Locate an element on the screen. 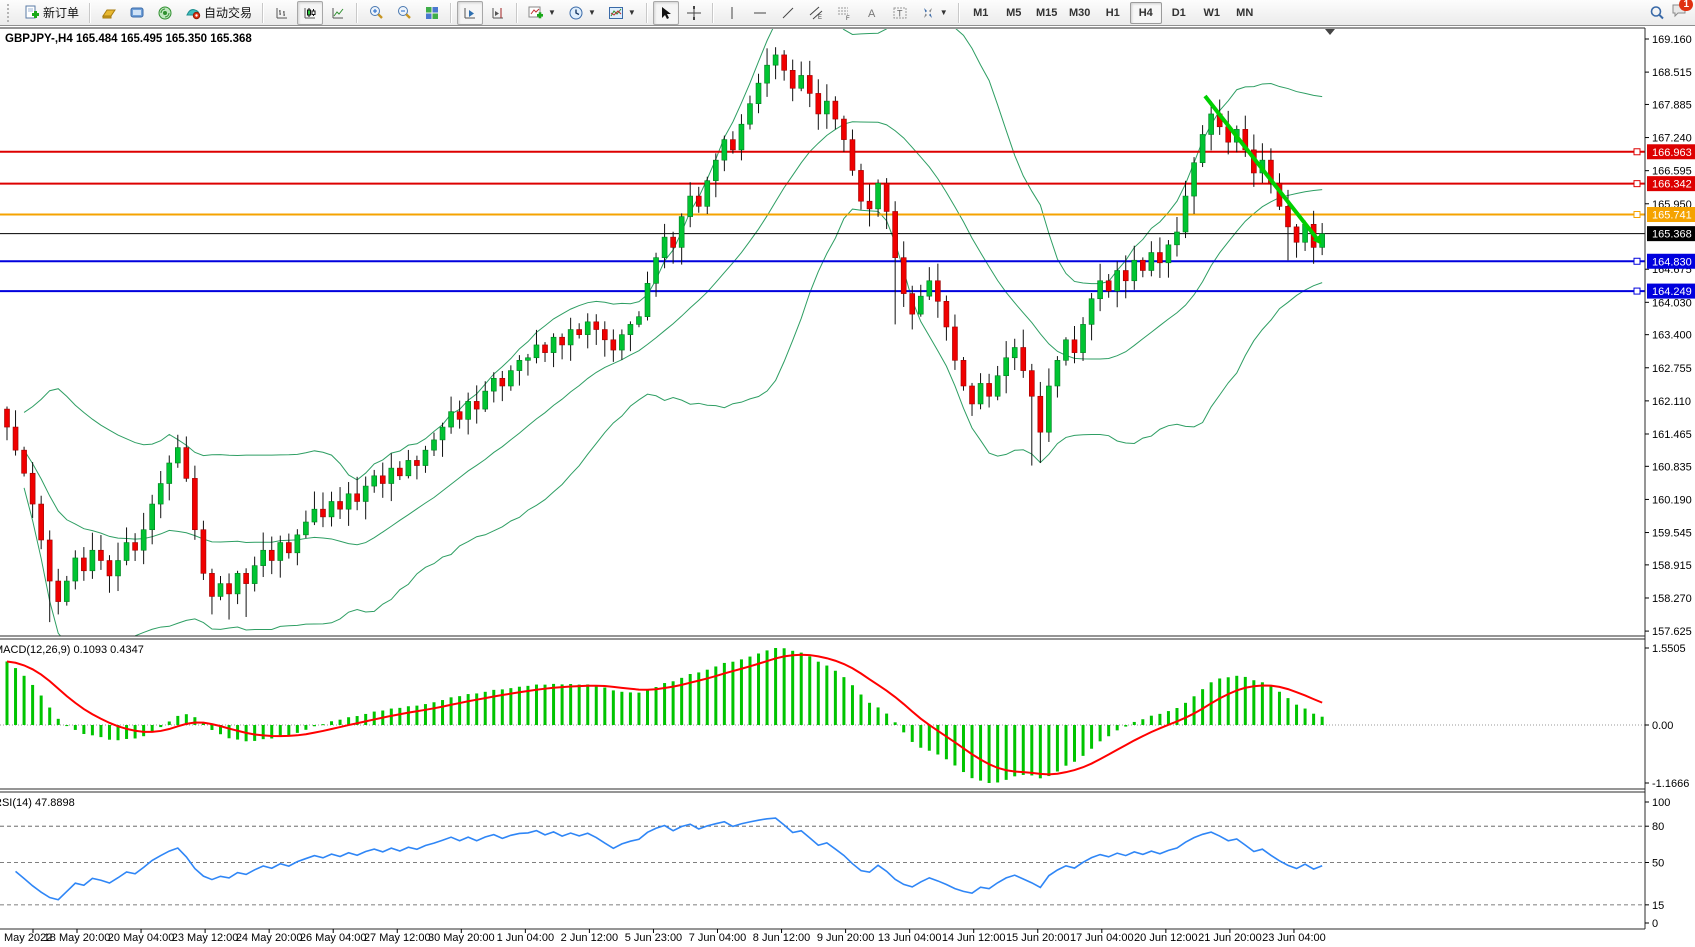 The width and height of the screenshot is (1695, 947). timeframe-button-h1: H1 is located at coordinates (1112, 12).